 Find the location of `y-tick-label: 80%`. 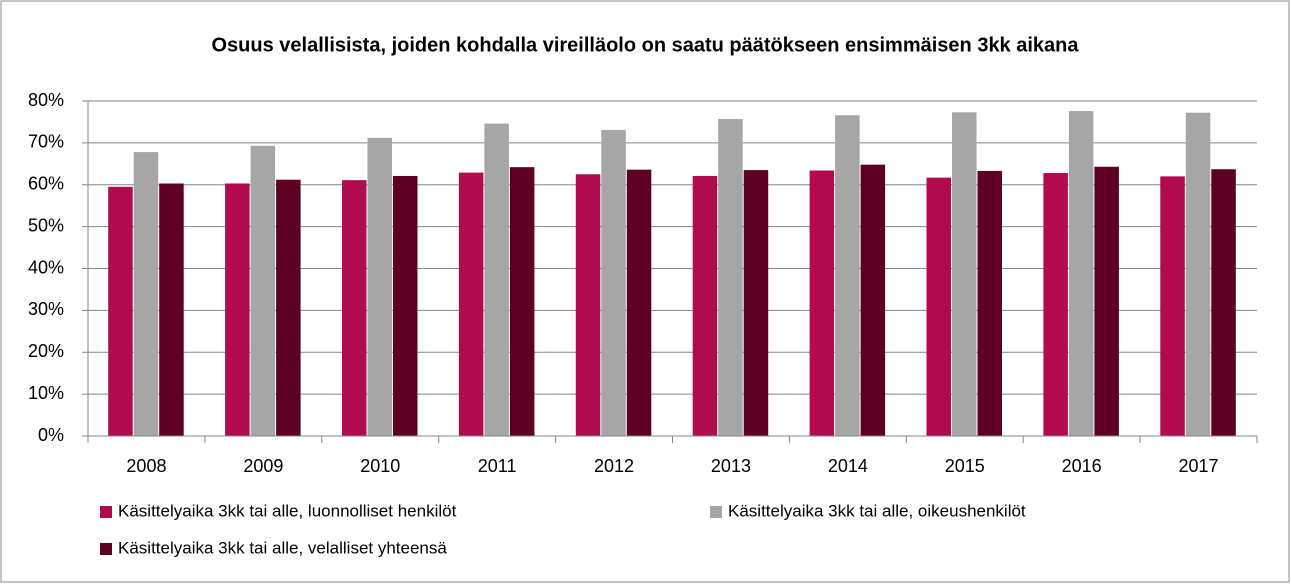

y-tick-label: 80% is located at coordinates (46, 100).